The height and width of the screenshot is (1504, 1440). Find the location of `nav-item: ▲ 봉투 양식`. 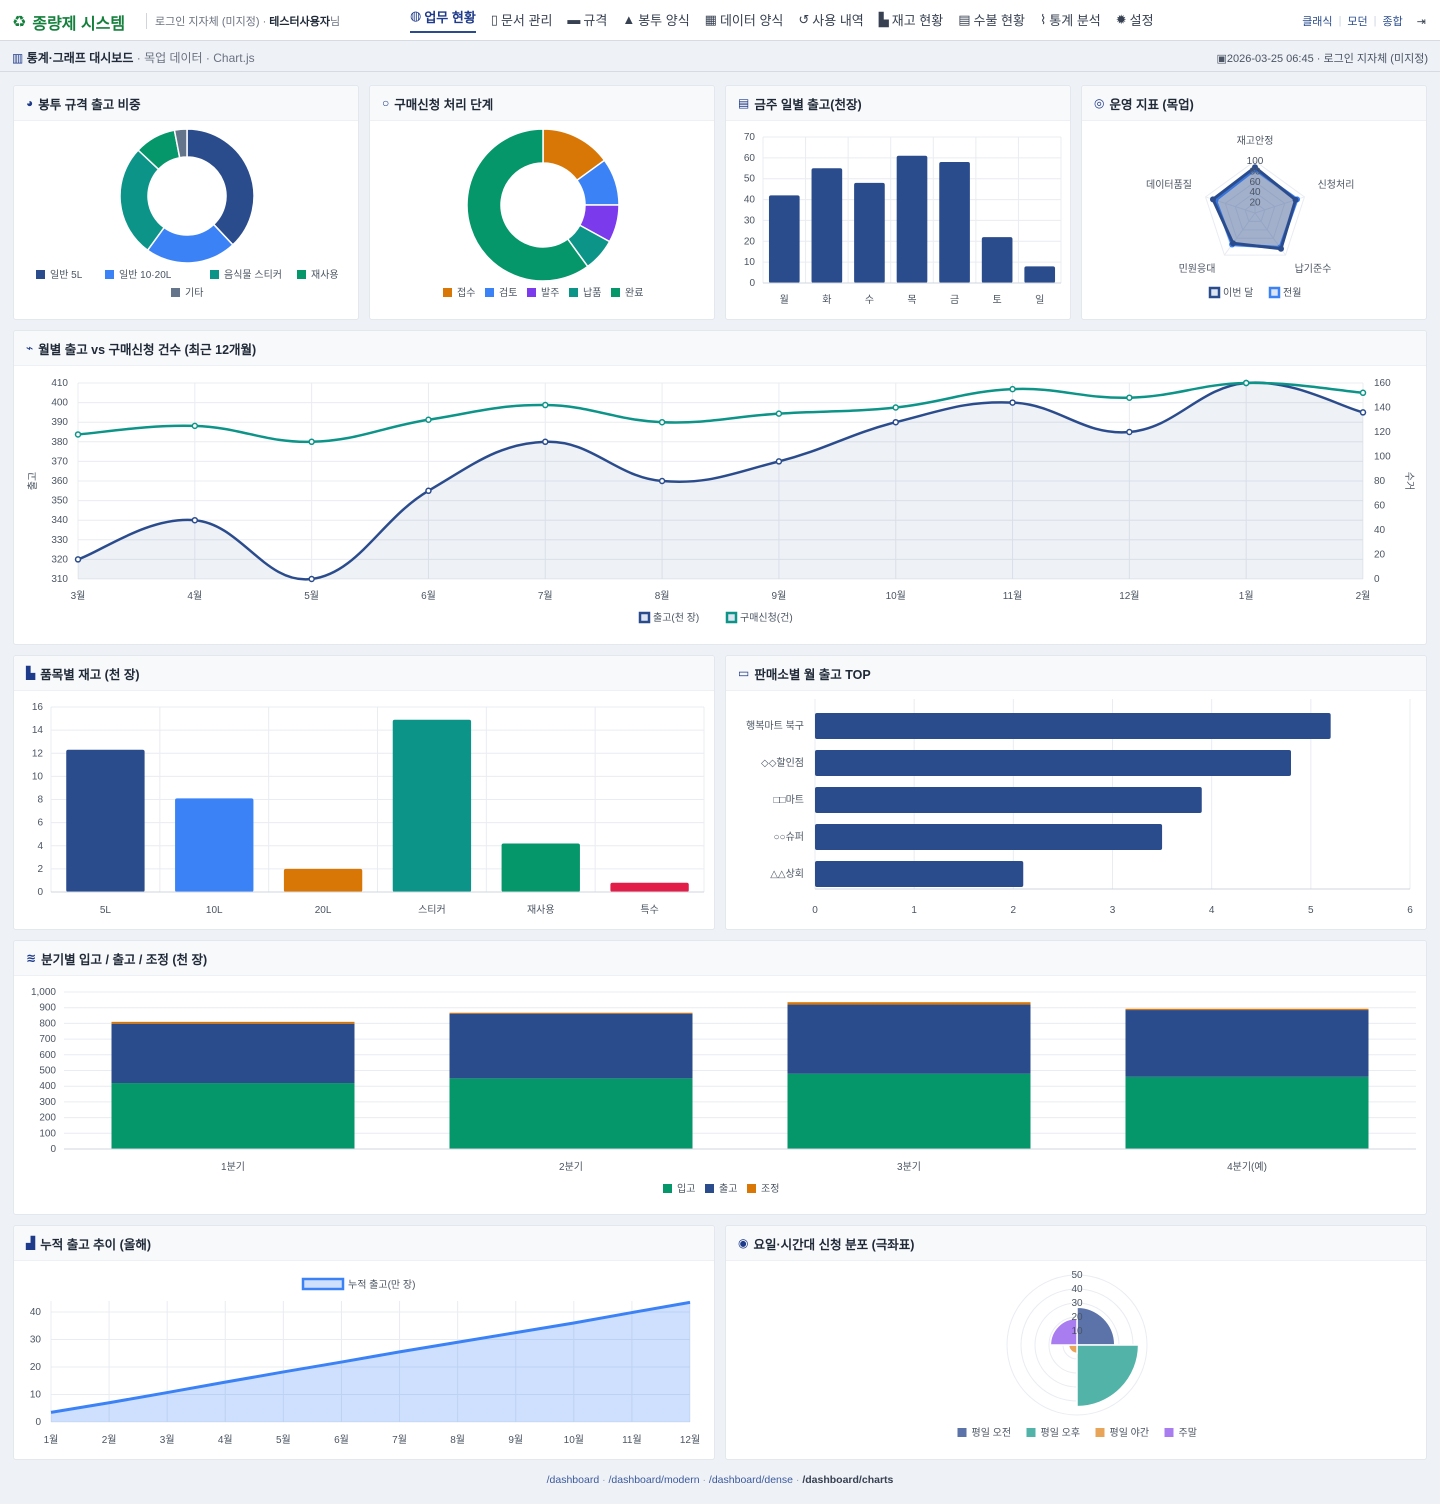

nav-item: ▲ 봉투 양식 is located at coordinates (655, 20).